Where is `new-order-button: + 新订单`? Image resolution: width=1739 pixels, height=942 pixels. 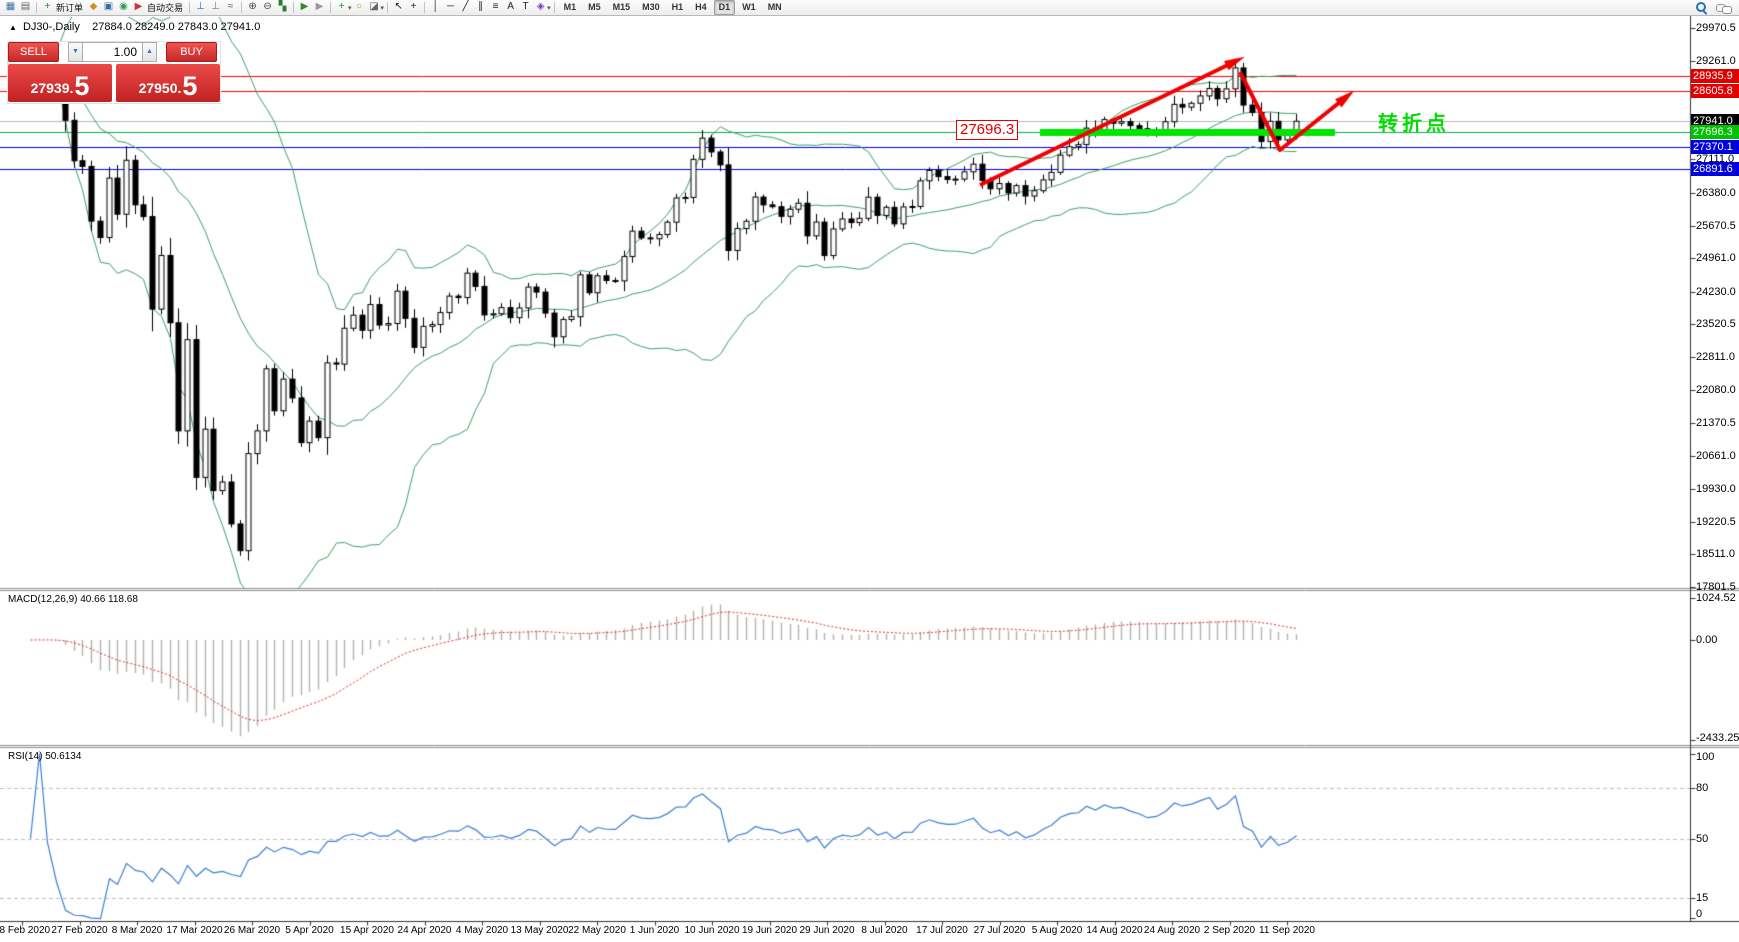 new-order-button: + 新订单 is located at coordinates (63, 7).